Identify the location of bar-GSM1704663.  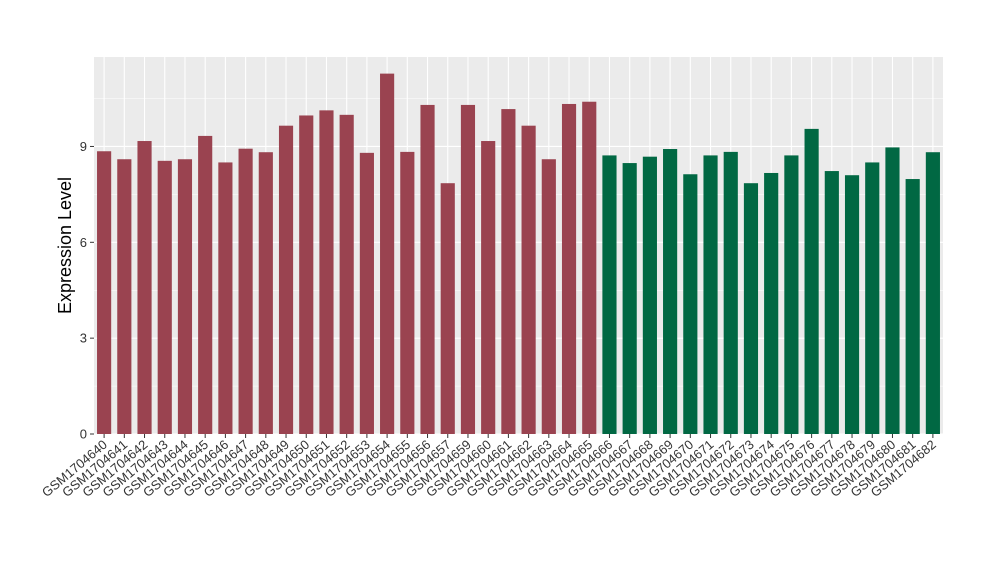
(548, 296).